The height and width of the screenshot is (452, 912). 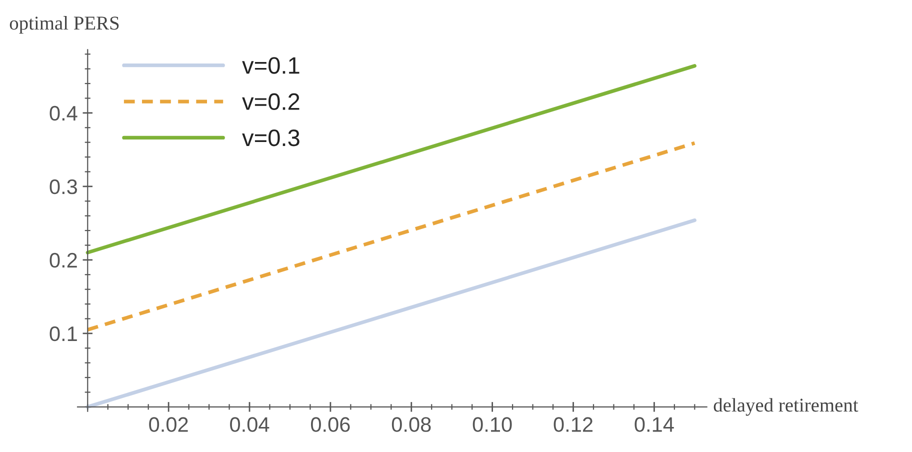 What do you see at coordinates (271, 65) in the screenshot?
I see `legend-label: v=0.1` at bounding box center [271, 65].